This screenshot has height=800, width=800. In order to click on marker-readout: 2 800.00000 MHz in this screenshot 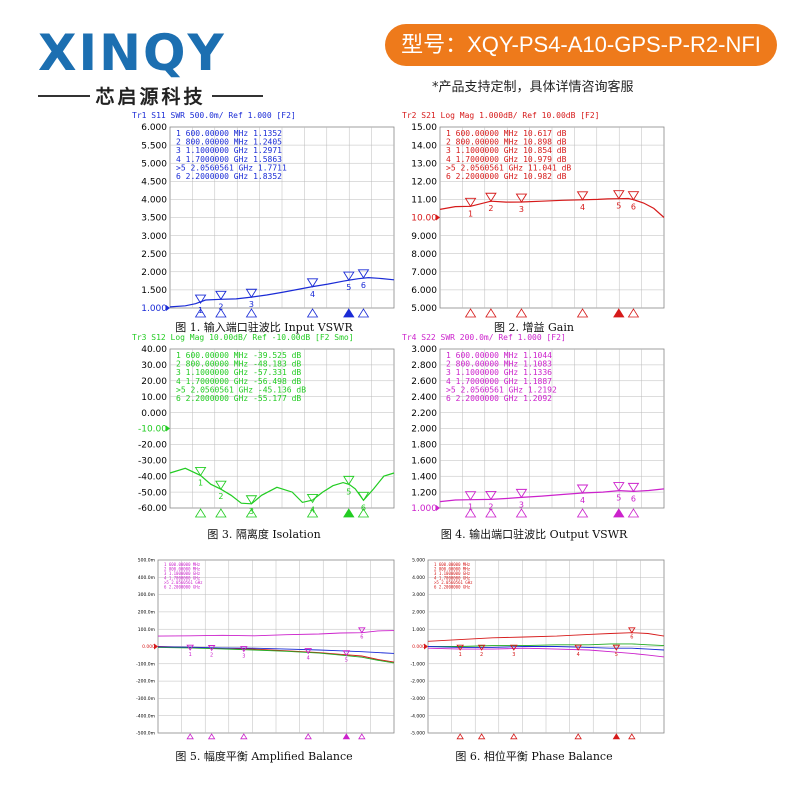, I will do `click(452, 569)`.